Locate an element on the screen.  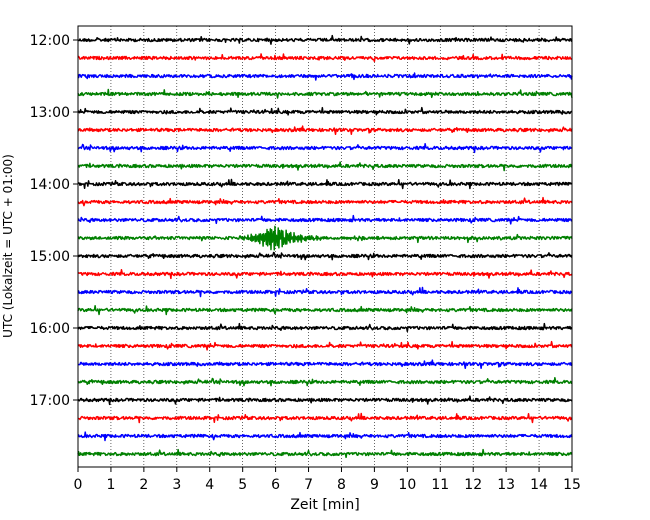
x-tick-label: 9 is located at coordinates (374, 485).